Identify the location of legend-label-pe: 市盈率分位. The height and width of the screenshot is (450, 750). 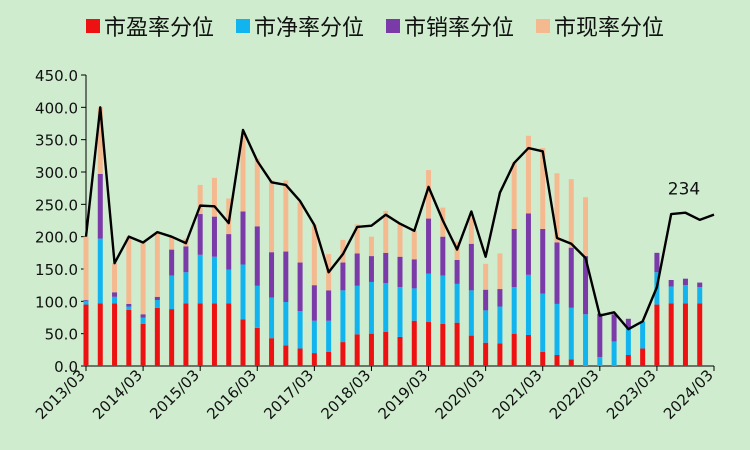
(158, 28).